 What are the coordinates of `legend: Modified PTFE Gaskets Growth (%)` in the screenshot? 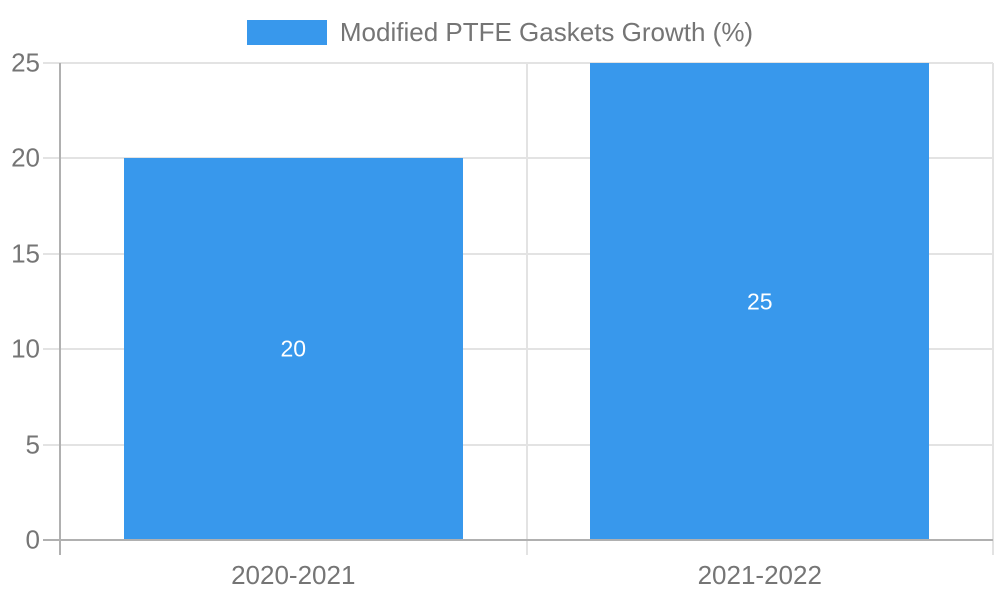 It's located at (500, 32).